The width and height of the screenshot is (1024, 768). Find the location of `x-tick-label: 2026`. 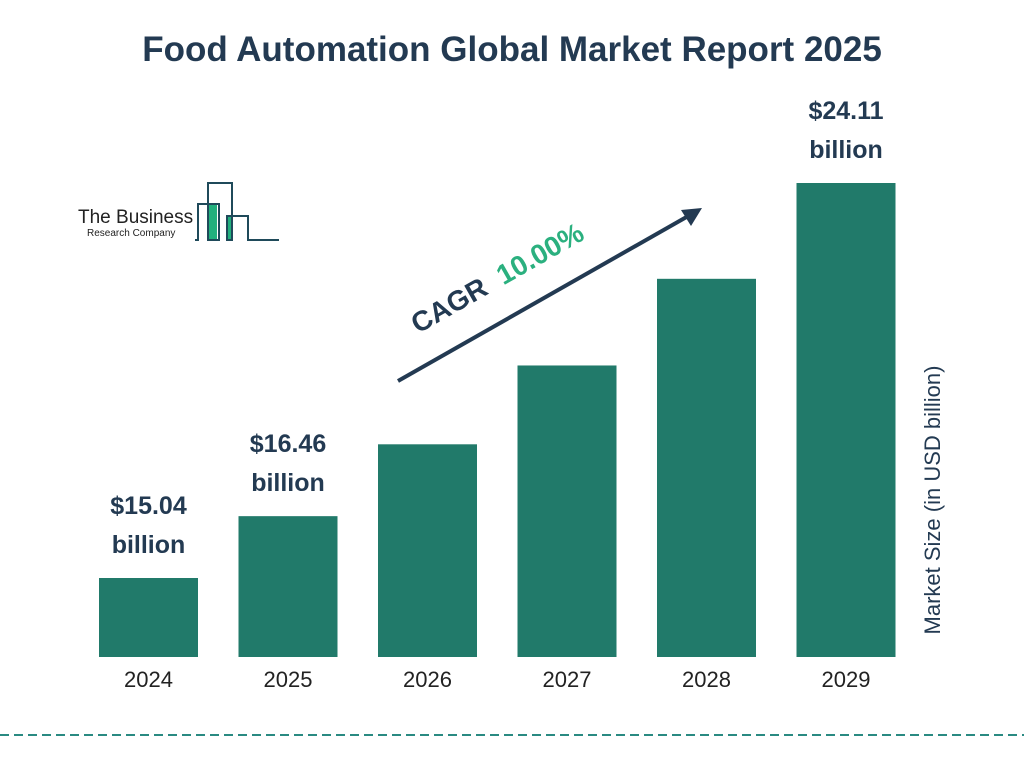

x-tick-label: 2026 is located at coordinates (427, 679).